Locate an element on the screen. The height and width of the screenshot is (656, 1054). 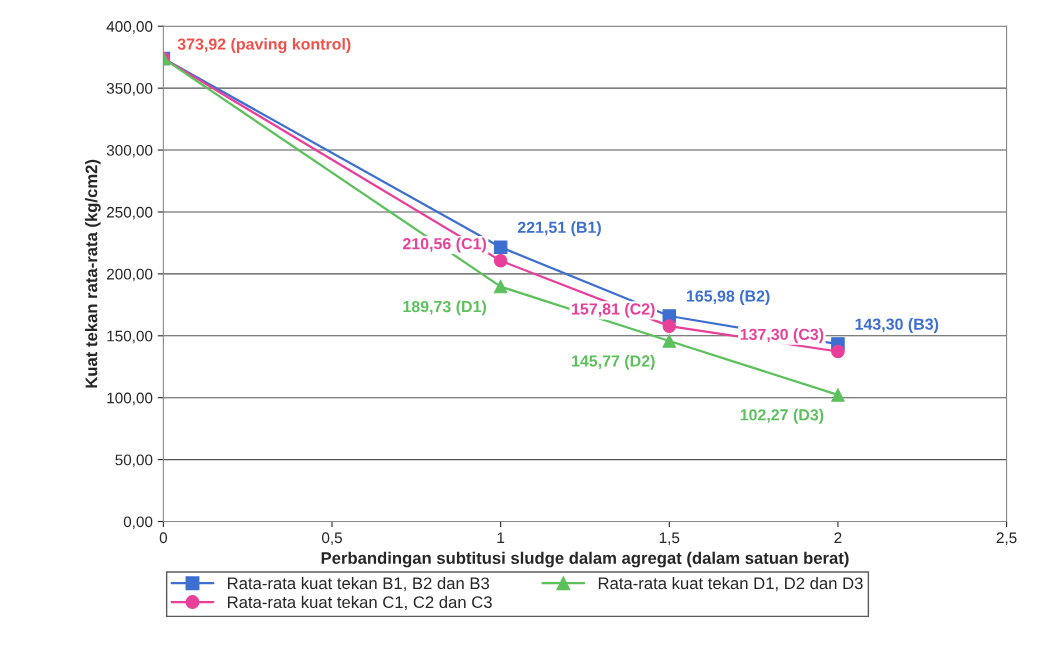
x-tick-label: 2,5 is located at coordinates (1006, 538).